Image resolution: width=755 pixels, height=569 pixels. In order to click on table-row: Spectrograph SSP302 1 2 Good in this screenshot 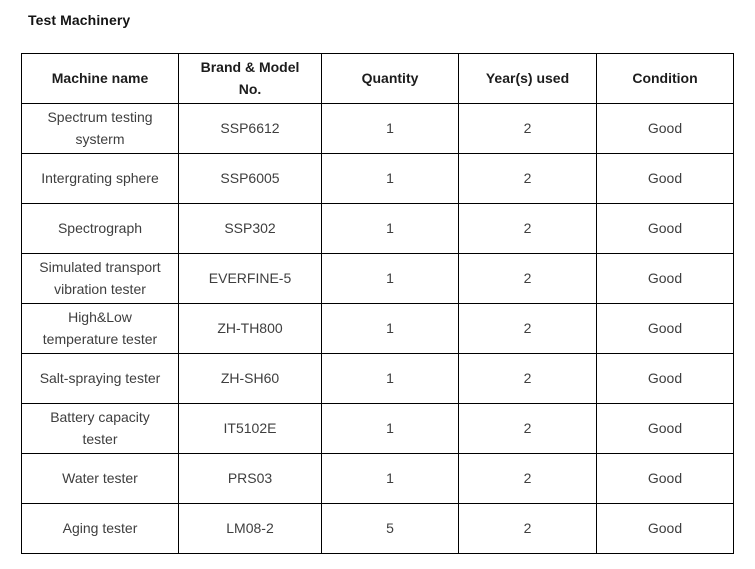, I will do `click(377, 228)`.